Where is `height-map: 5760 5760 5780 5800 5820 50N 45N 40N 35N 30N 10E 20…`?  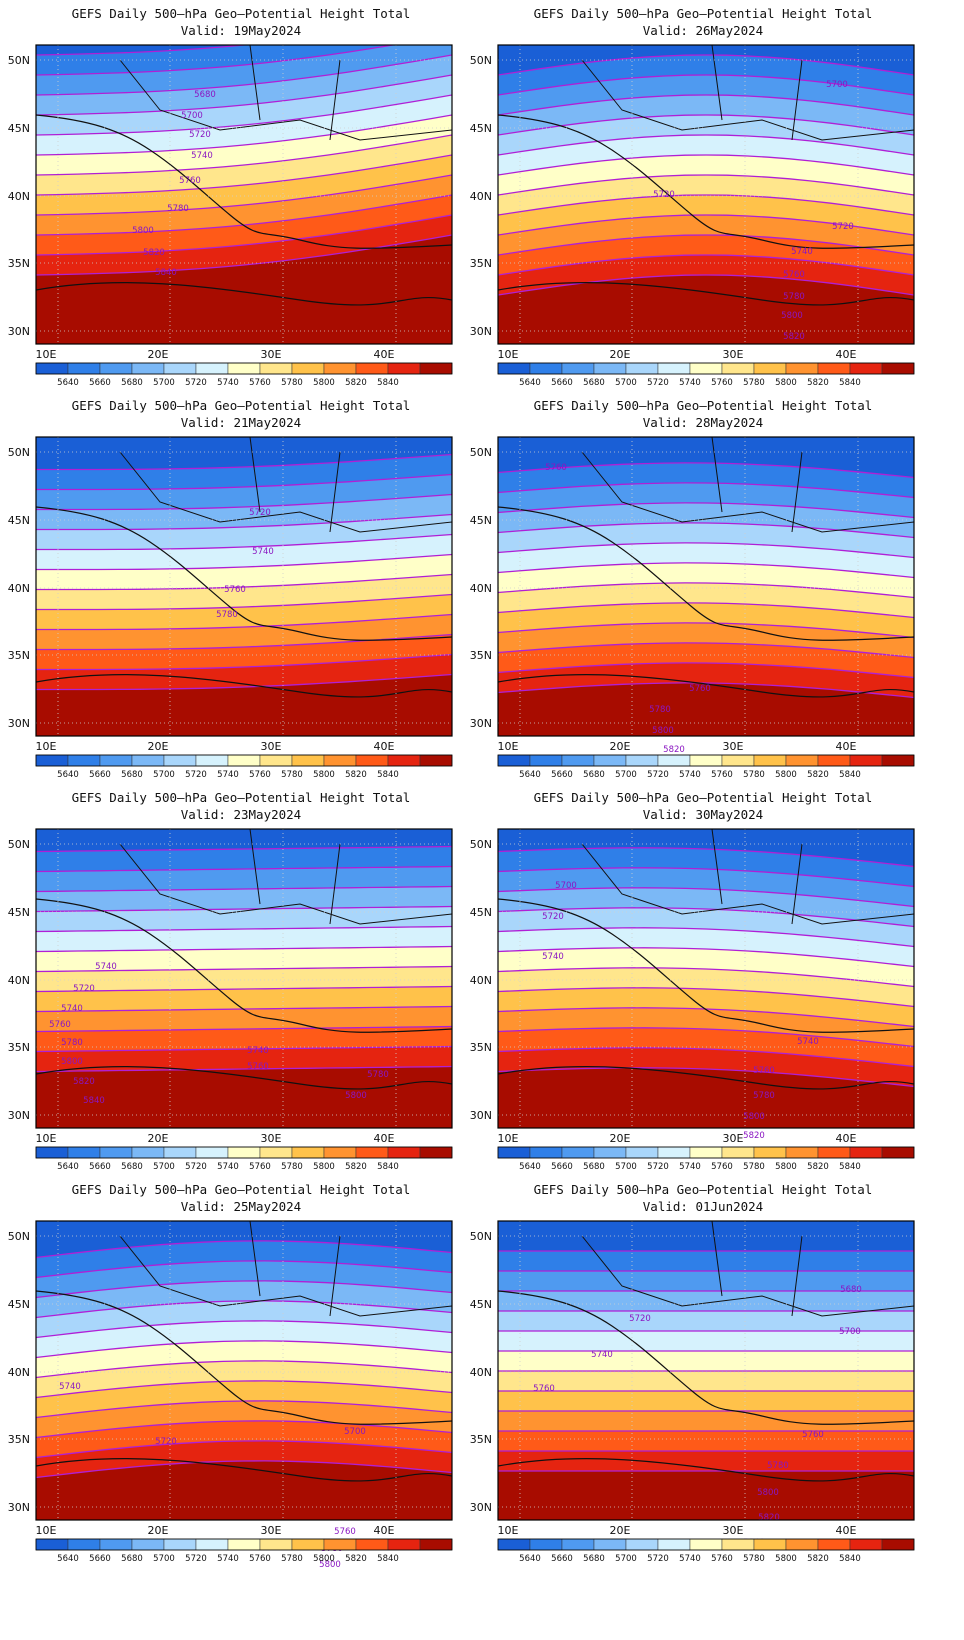 height-map: 5760 5760 5780 5800 5820 50N 45N 40N 35N 30N 10E 20… is located at coordinates (692, 608).